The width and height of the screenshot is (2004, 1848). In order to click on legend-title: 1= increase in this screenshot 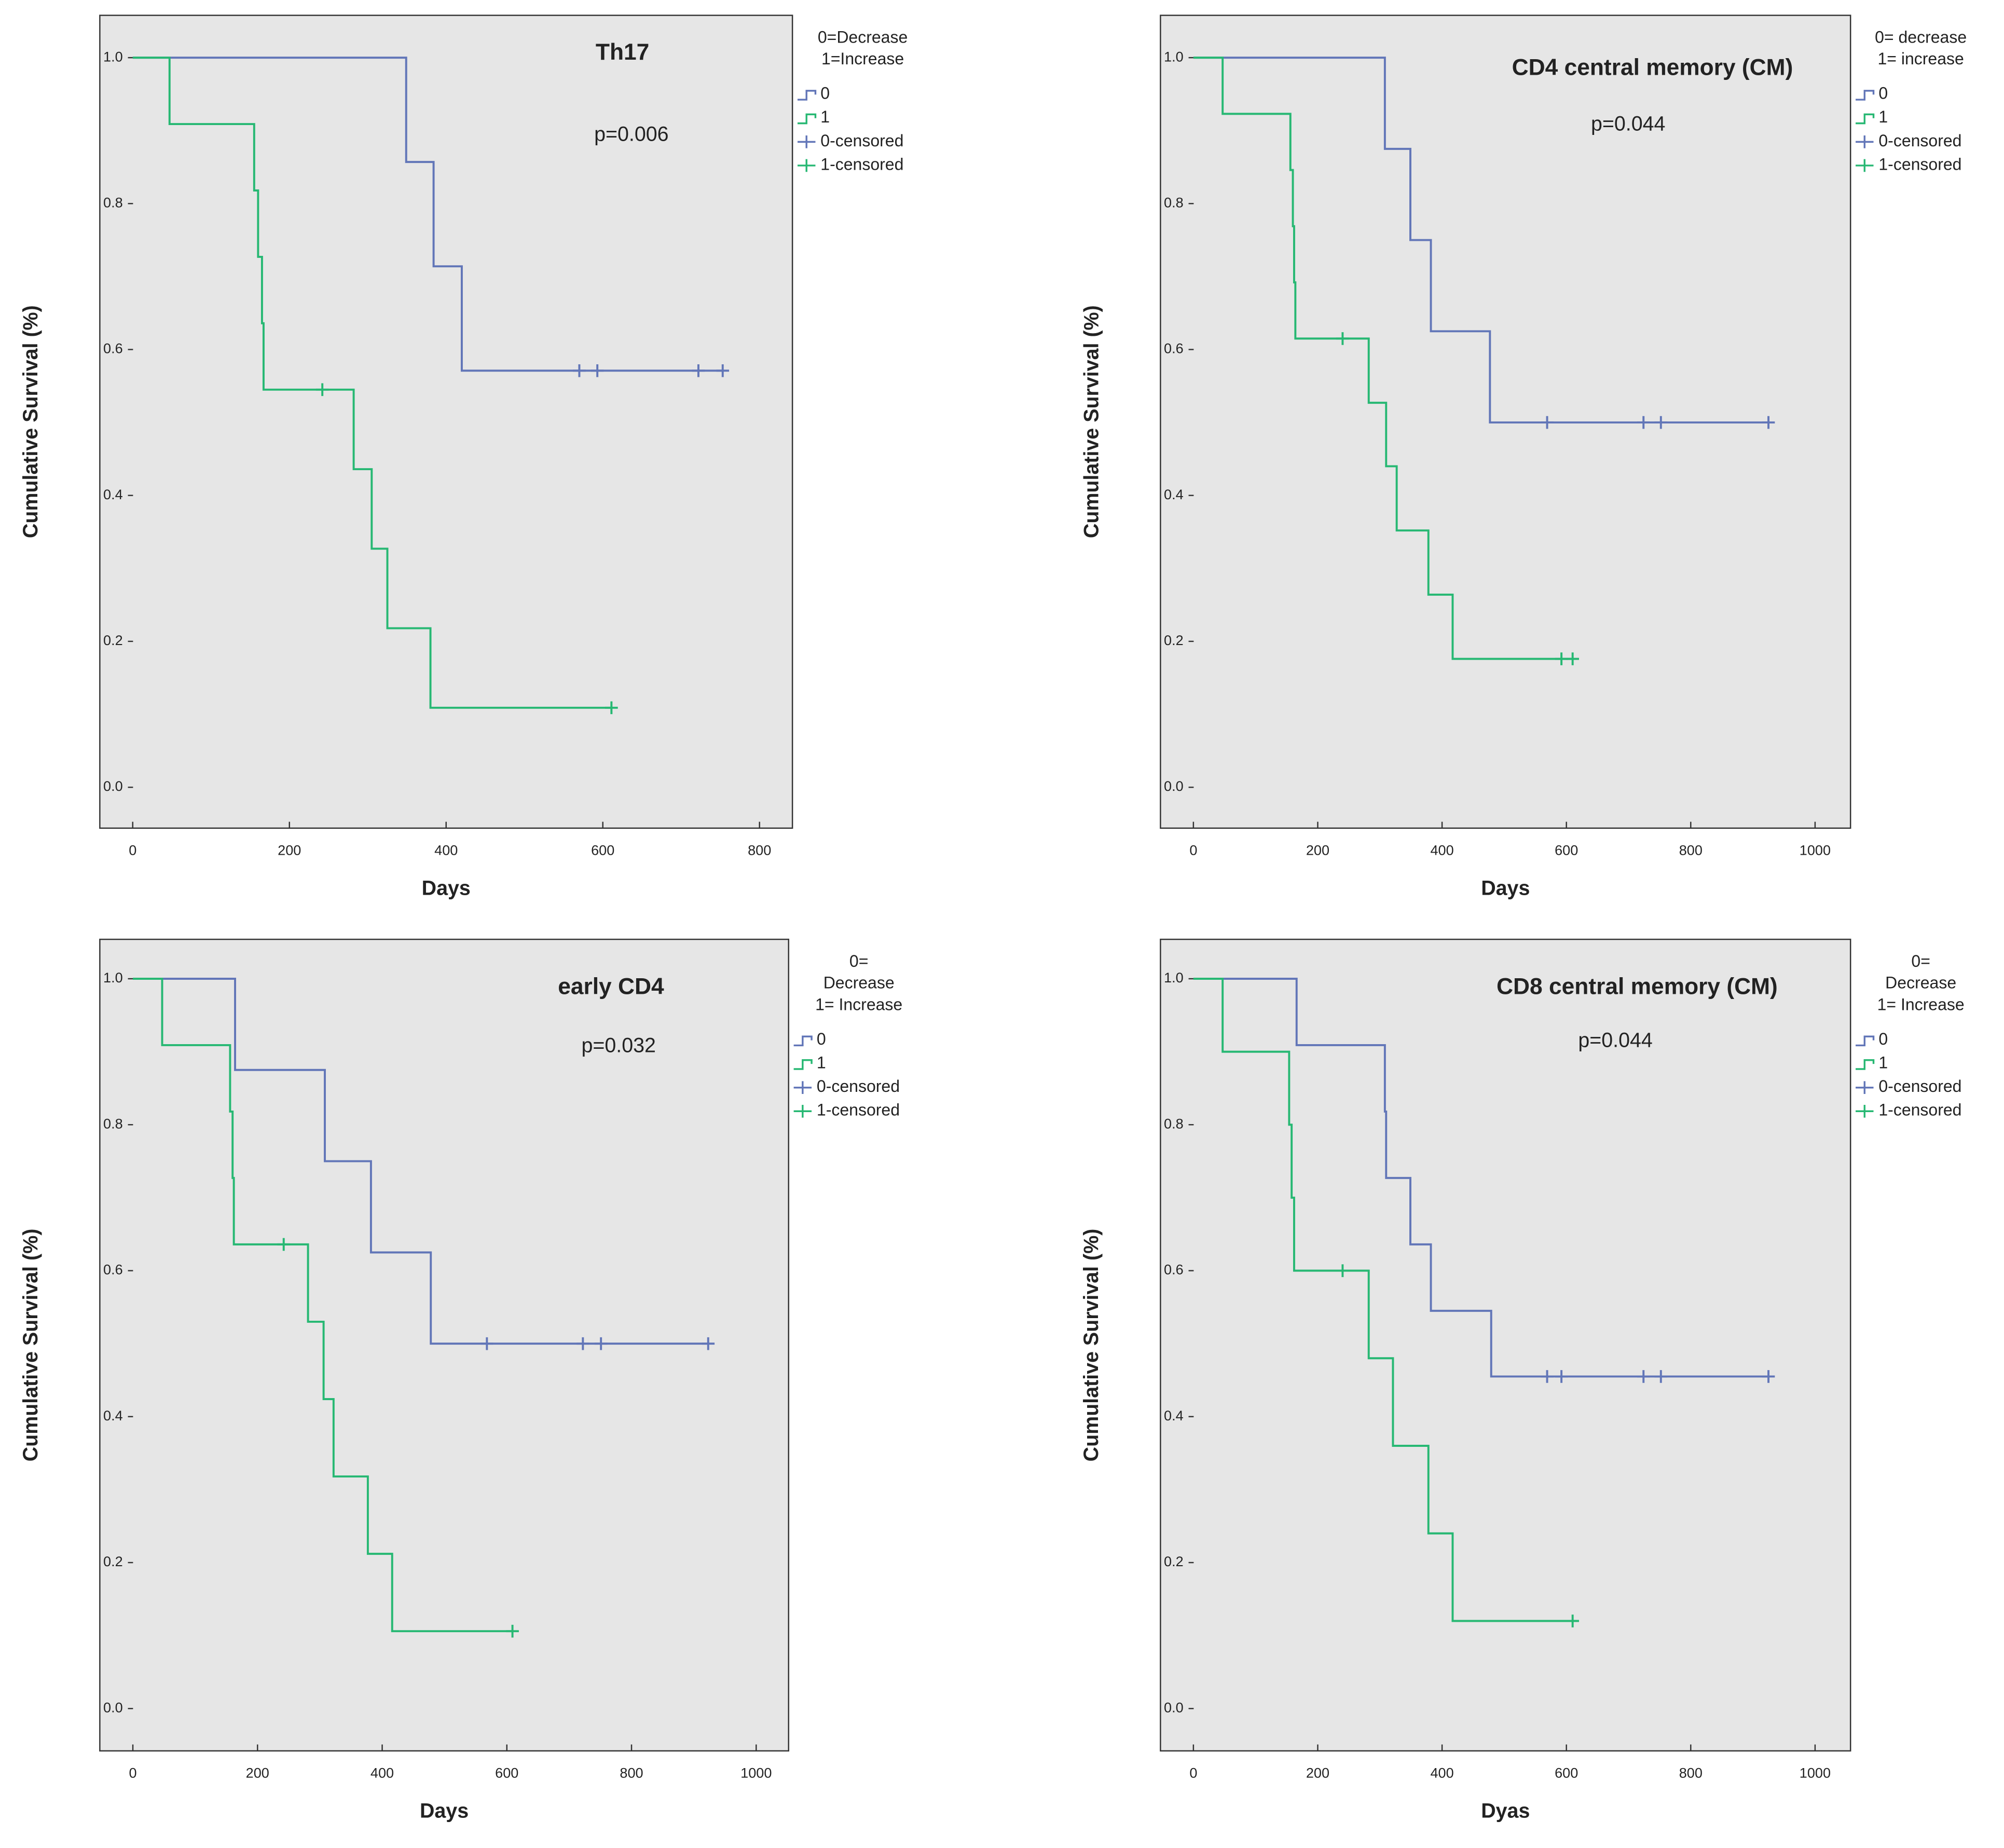, I will do `click(1921, 58)`.